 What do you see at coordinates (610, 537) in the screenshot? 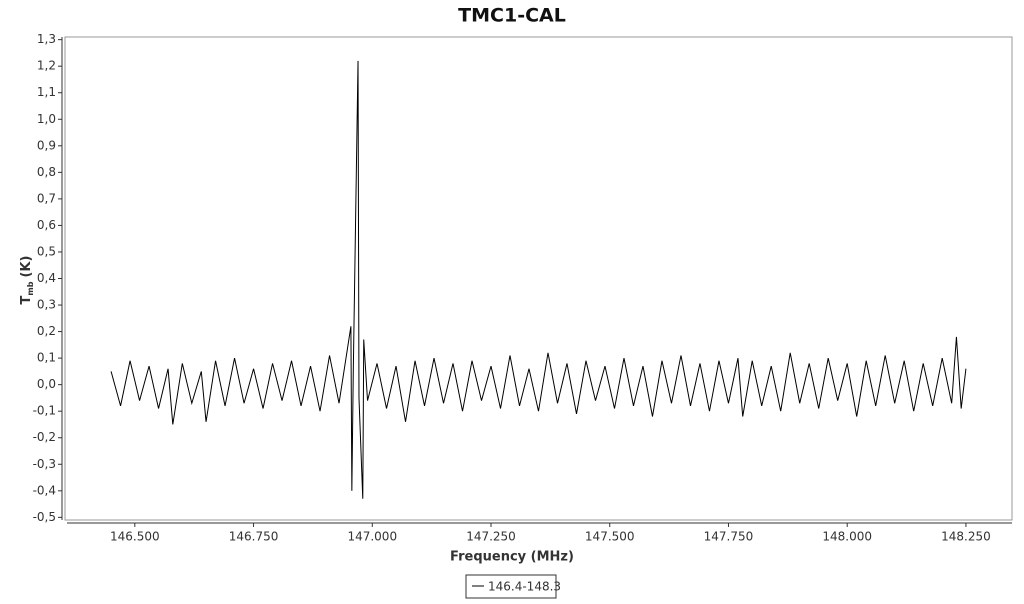
I see `x-tick-label: 147.500` at bounding box center [610, 537].